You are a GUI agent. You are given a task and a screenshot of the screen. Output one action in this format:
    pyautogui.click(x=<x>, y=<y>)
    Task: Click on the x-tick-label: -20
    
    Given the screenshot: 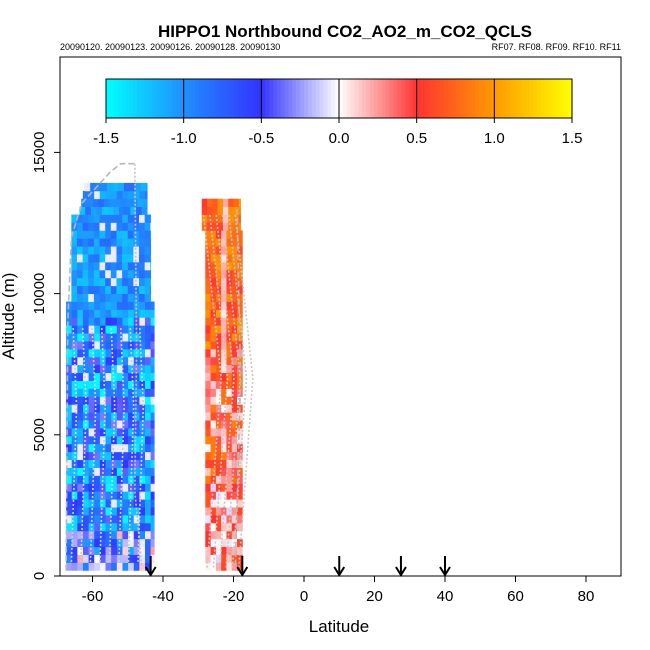 What is the action you would take?
    pyautogui.click(x=234, y=596)
    